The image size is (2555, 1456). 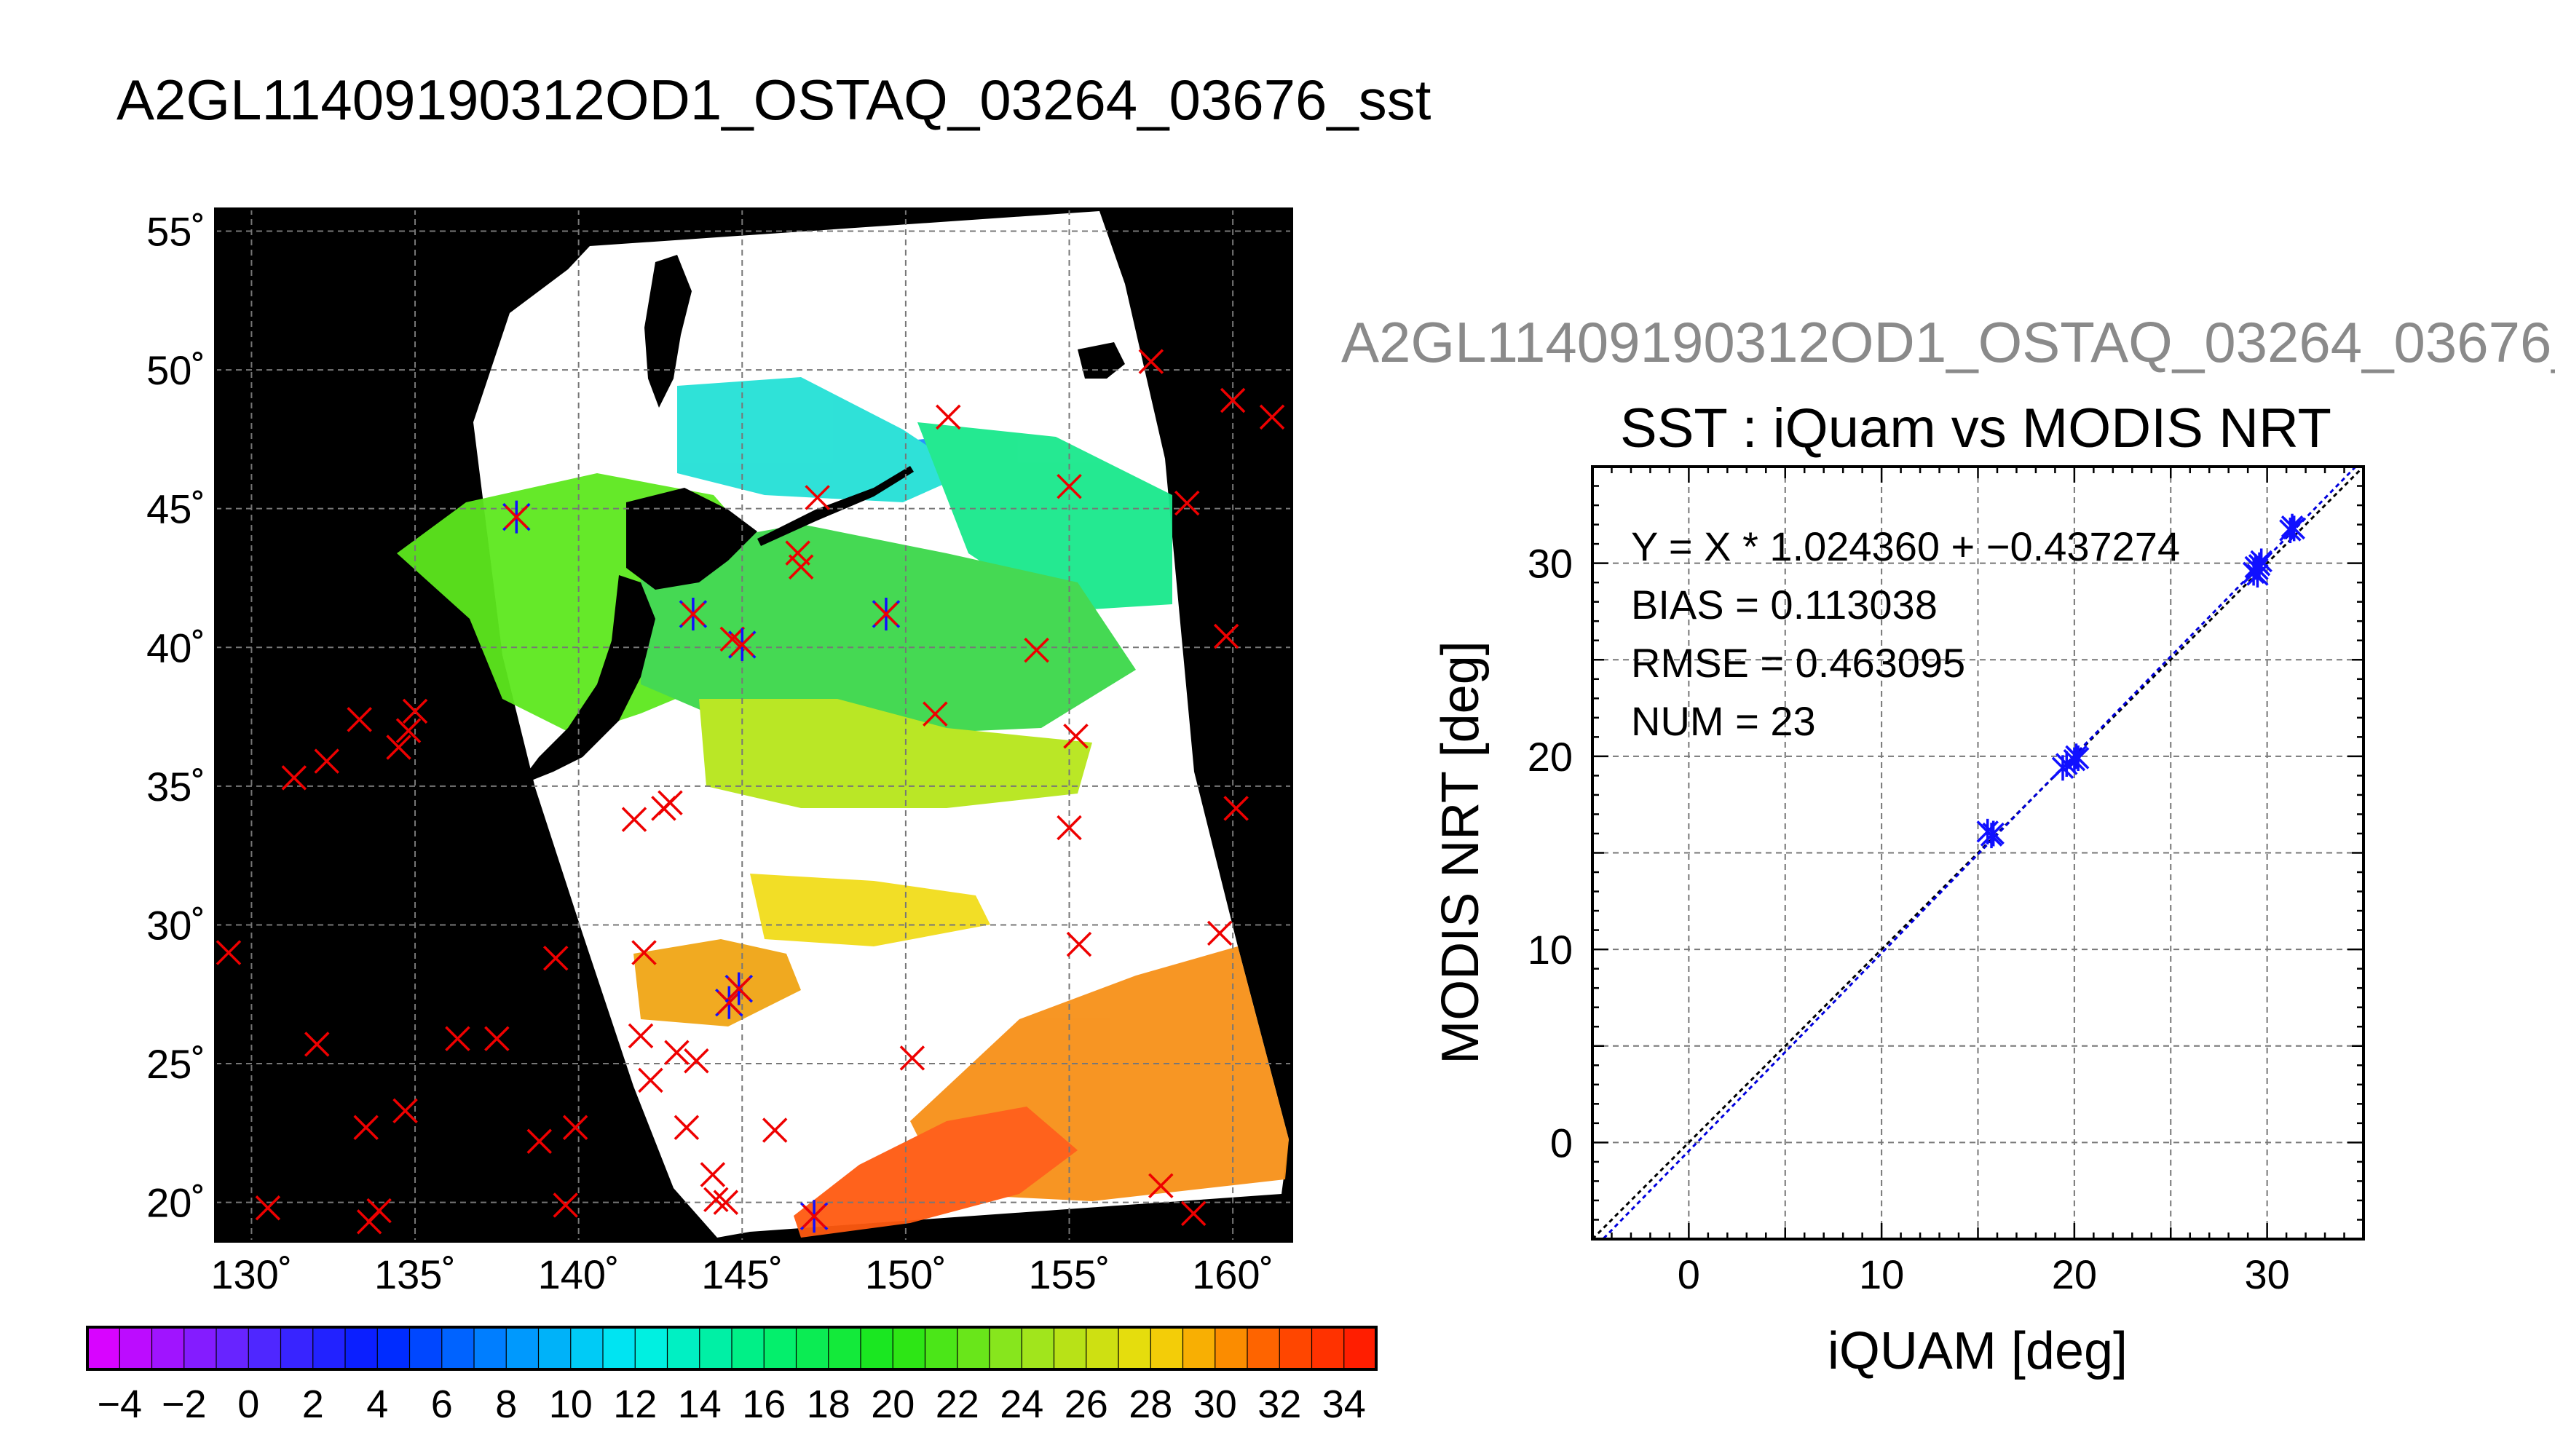 I want to click on scatter-points, so click(x=2140, y=681).